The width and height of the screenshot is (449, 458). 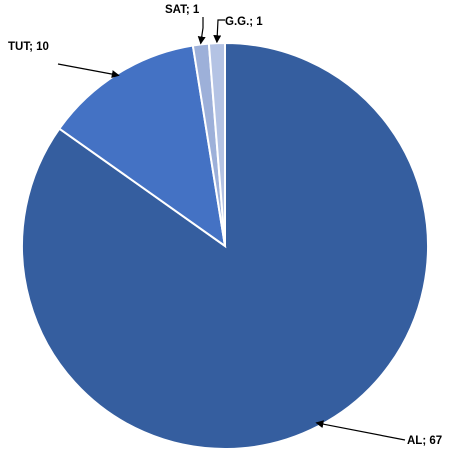 I want to click on data-label-g-g: G.G.; 1, so click(x=244, y=22).